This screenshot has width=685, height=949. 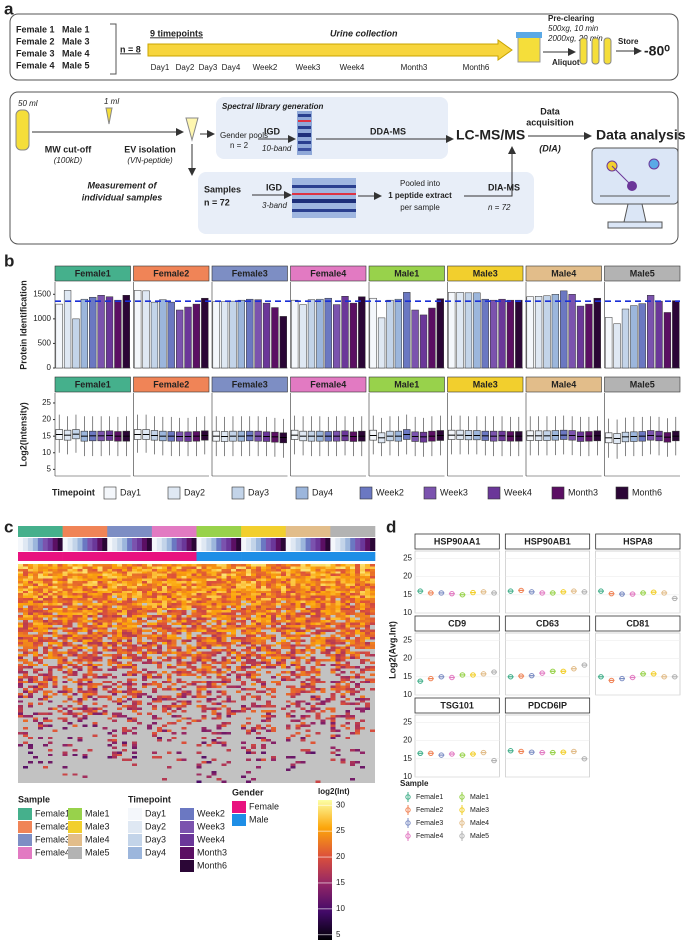 What do you see at coordinates (154, 544) in the screenshot?
I see `timepoint-strip` at bounding box center [154, 544].